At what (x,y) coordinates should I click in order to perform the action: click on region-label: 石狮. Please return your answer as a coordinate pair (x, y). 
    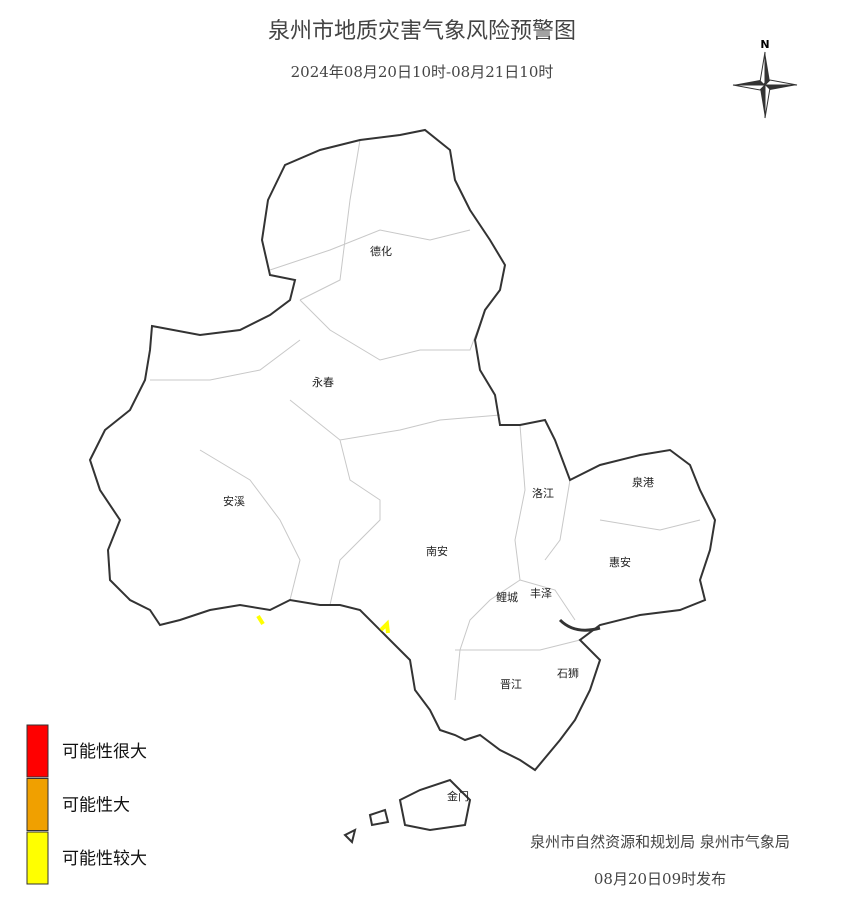
    Looking at the image, I should click on (568, 673).